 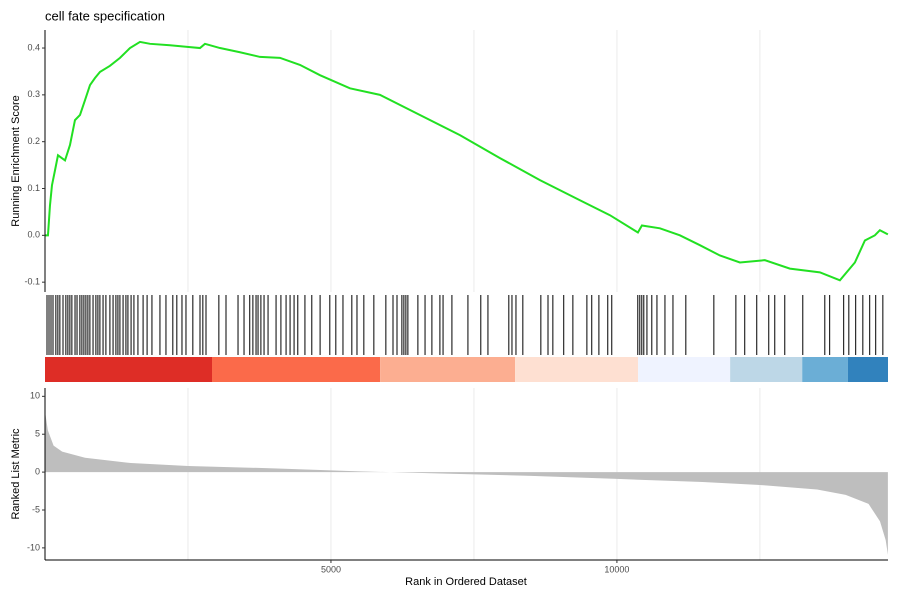 What do you see at coordinates (33, 235) in the screenshot?
I see `y-tick-label: 0.0` at bounding box center [33, 235].